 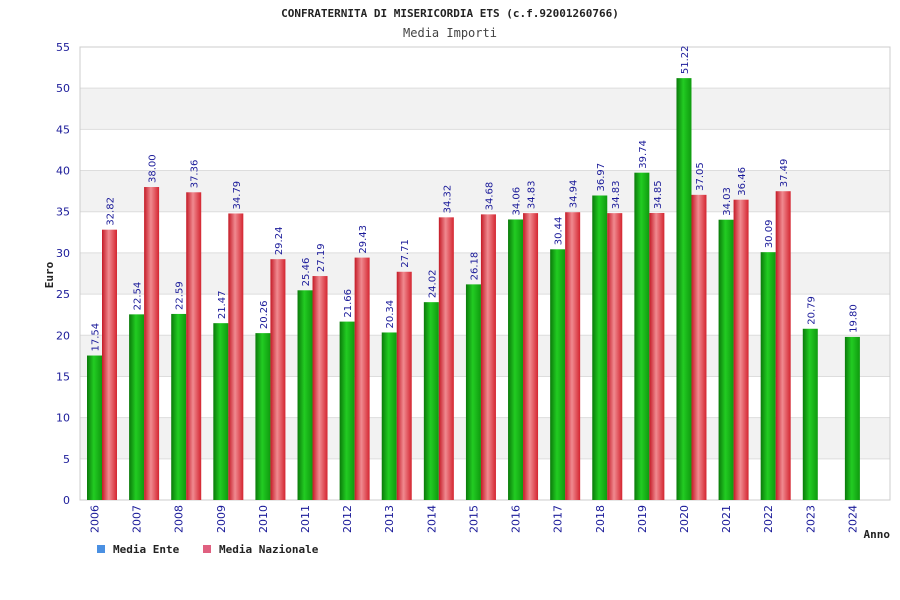 What do you see at coordinates (574, 194) in the screenshot?
I see `data-label-nazionale: 34.94` at bounding box center [574, 194].